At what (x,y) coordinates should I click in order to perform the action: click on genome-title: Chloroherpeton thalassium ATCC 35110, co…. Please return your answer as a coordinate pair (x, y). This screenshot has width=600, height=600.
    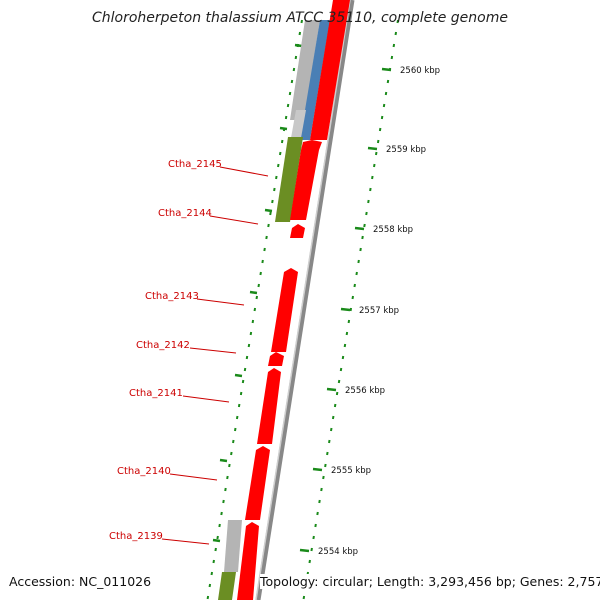
    Looking at the image, I should click on (300, 18).